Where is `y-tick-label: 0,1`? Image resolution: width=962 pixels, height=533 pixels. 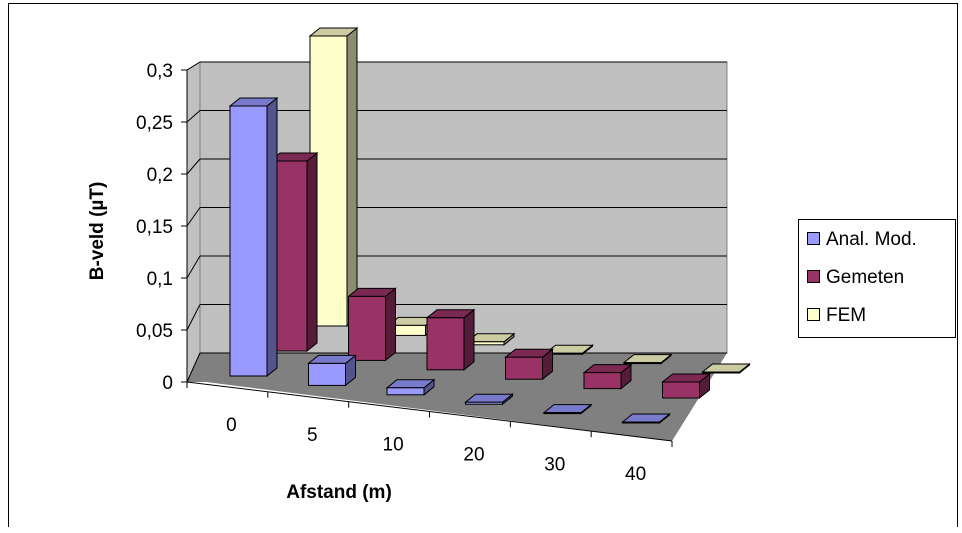
y-tick-label: 0,1 is located at coordinates (160, 279).